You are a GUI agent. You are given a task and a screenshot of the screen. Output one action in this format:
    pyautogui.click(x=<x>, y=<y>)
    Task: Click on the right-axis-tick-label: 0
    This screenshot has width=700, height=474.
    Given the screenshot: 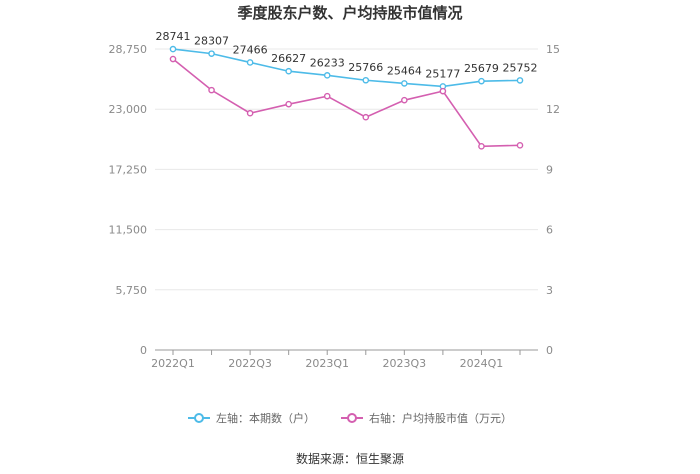 What is the action you would take?
    pyautogui.click(x=549, y=350)
    